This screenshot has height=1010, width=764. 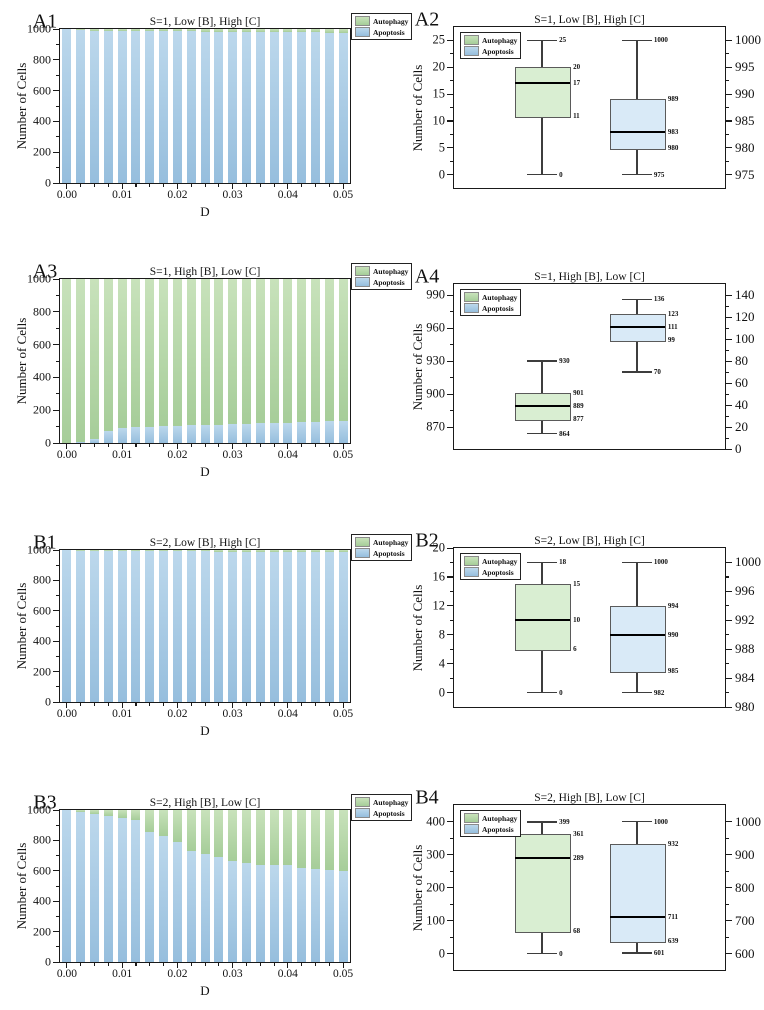 I want to click on legend: Autophagy Apoptosis, so click(x=382, y=807).